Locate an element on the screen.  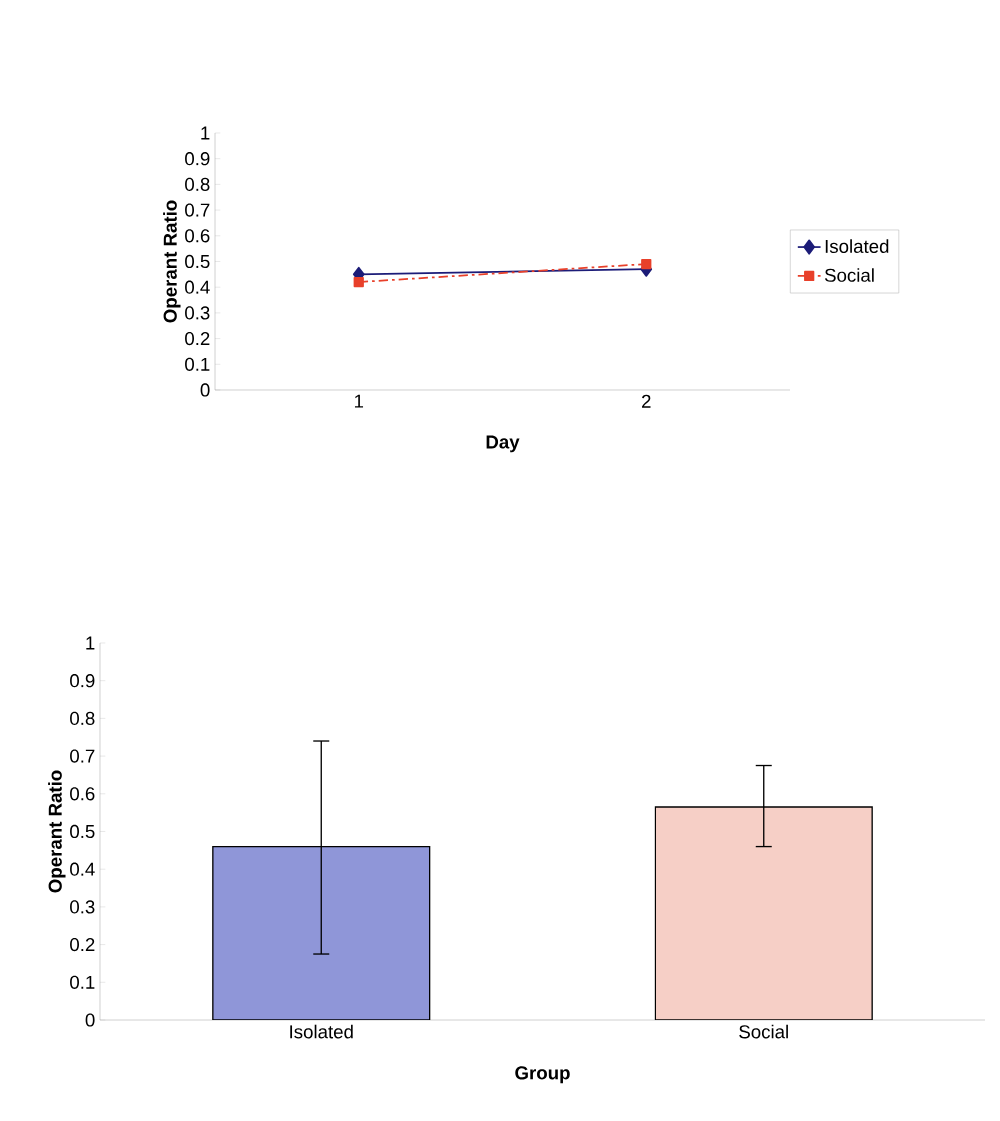
legend-label: Isolated is located at coordinates (857, 246).